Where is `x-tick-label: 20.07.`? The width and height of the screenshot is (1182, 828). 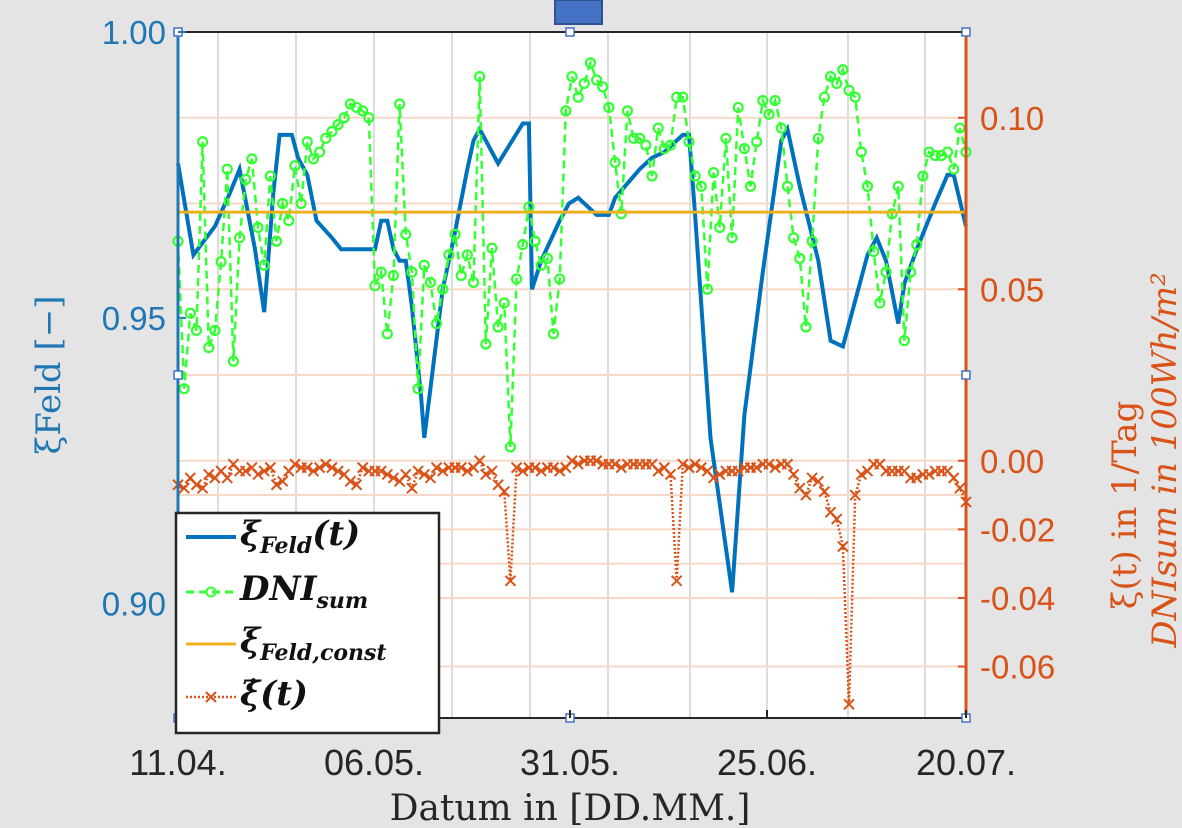 x-tick-label: 20.07. is located at coordinates (966, 762).